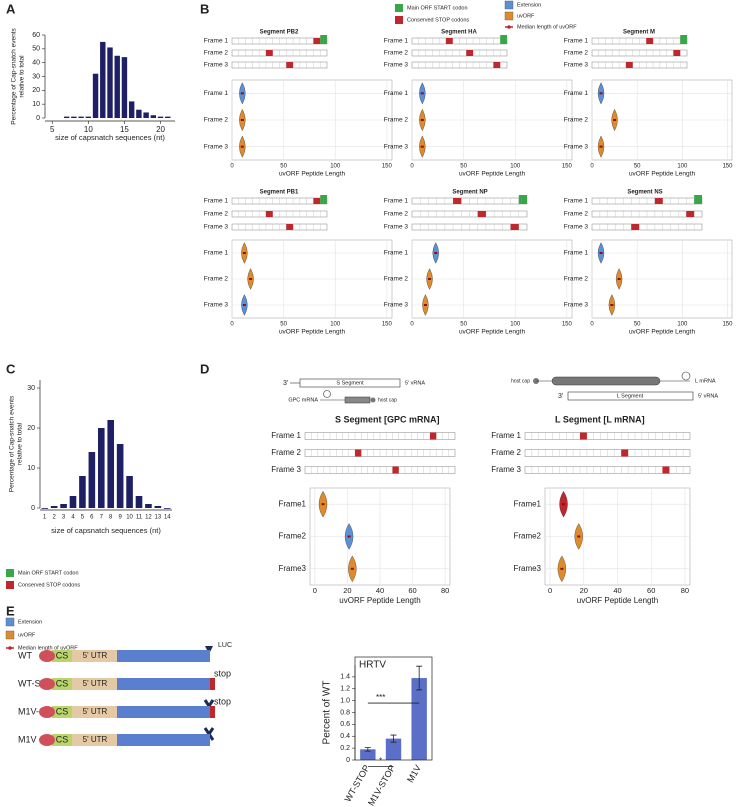 This screenshot has width=740, height=807. Describe the element at coordinates (204, 368) in the screenshot. I see `panel-label: D` at that location.